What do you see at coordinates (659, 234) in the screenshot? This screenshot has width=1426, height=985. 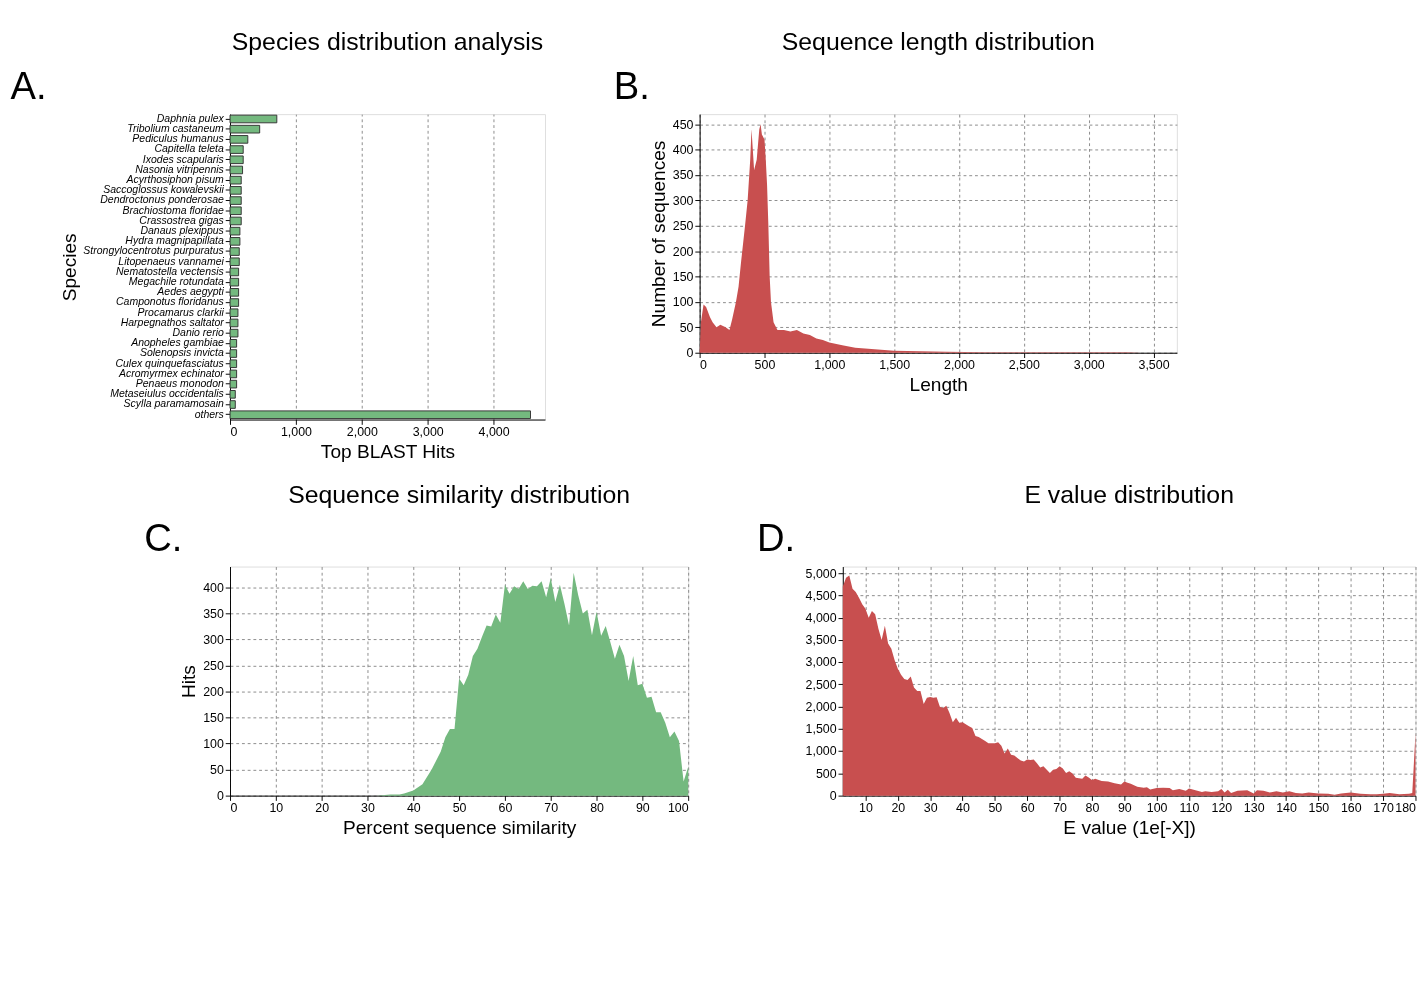 I see `y-axis-title: Number of sequences` at bounding box center [659, 234].